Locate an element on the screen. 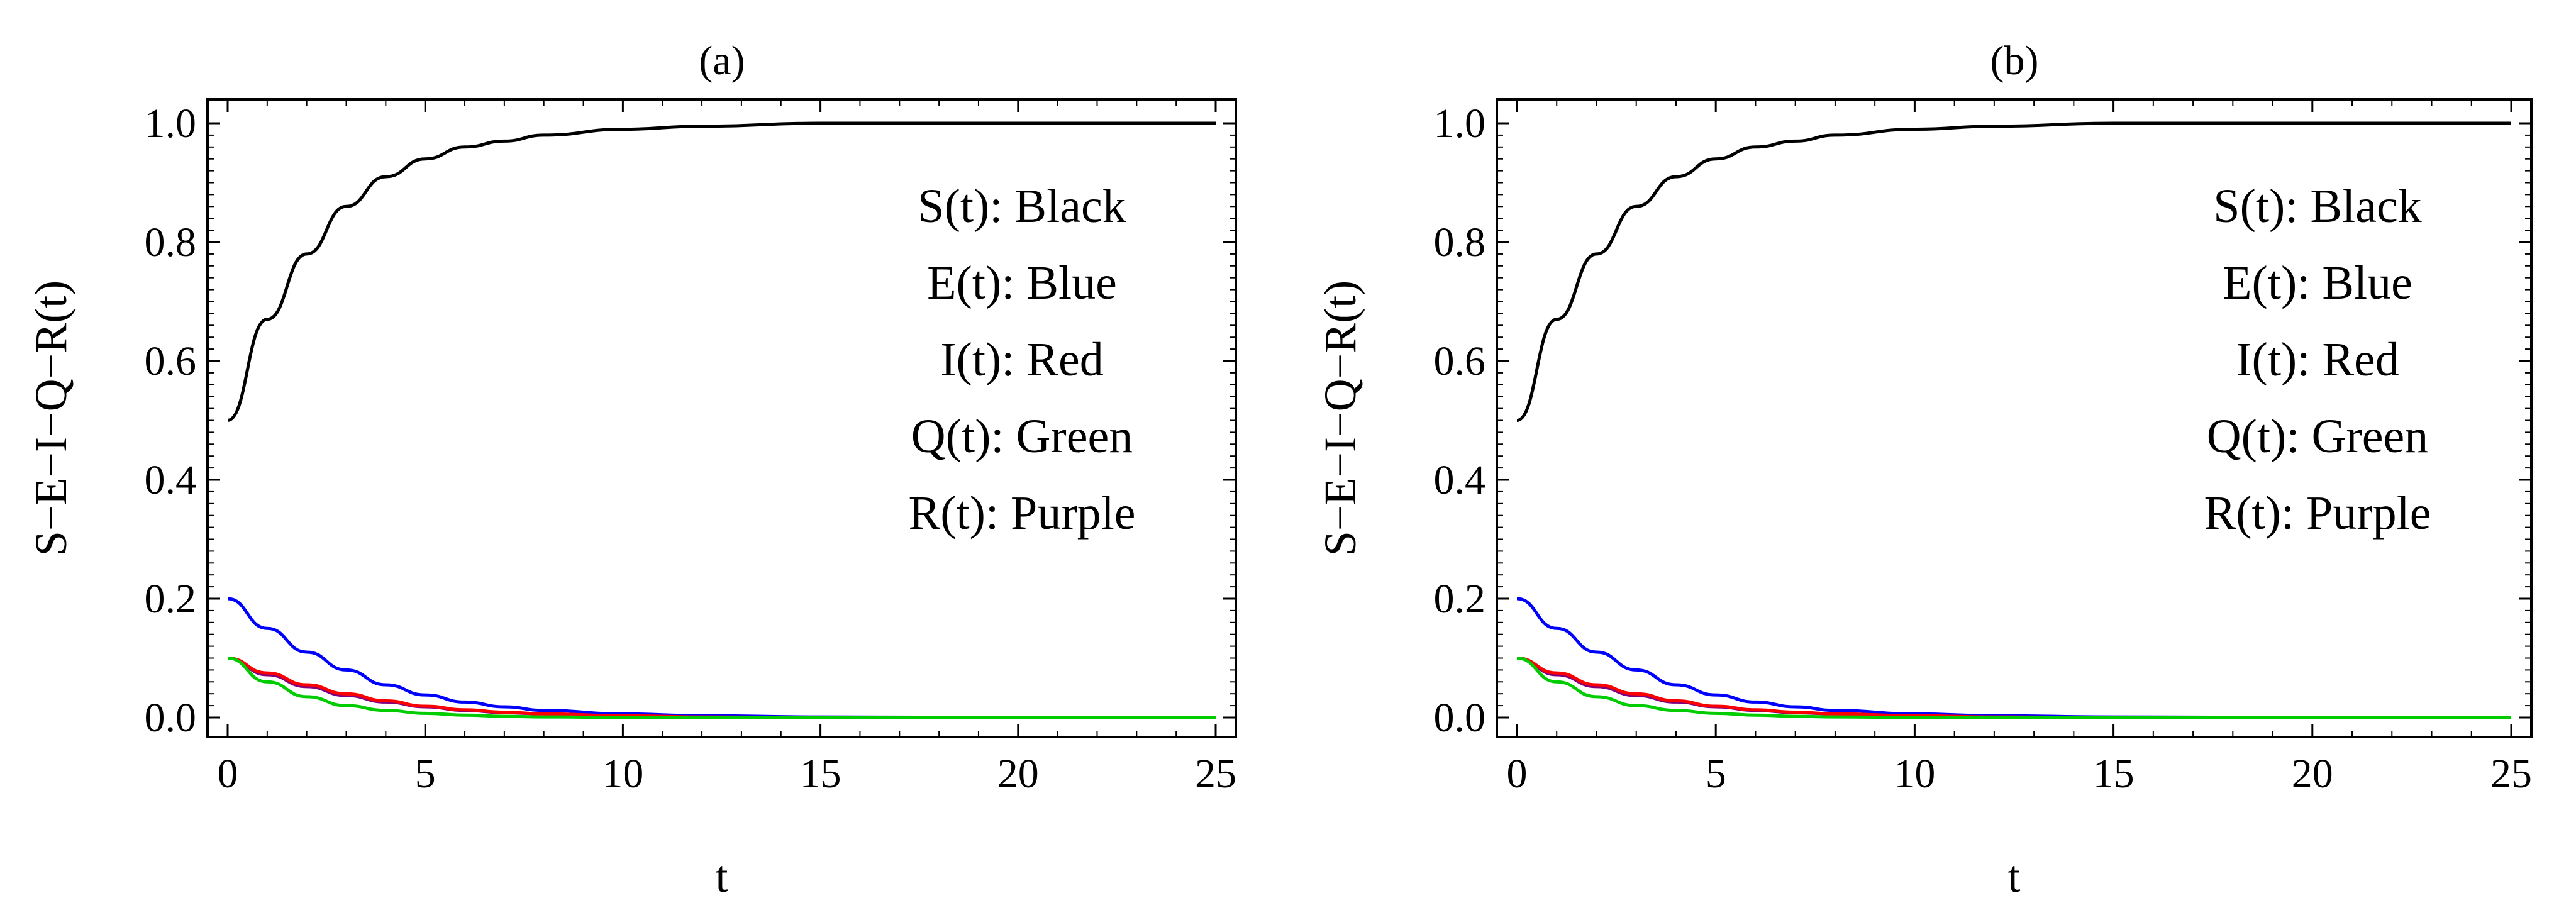 This screenshot has width=2576, height=920. panel-title: (b) is located at coordinates (2014, 61).